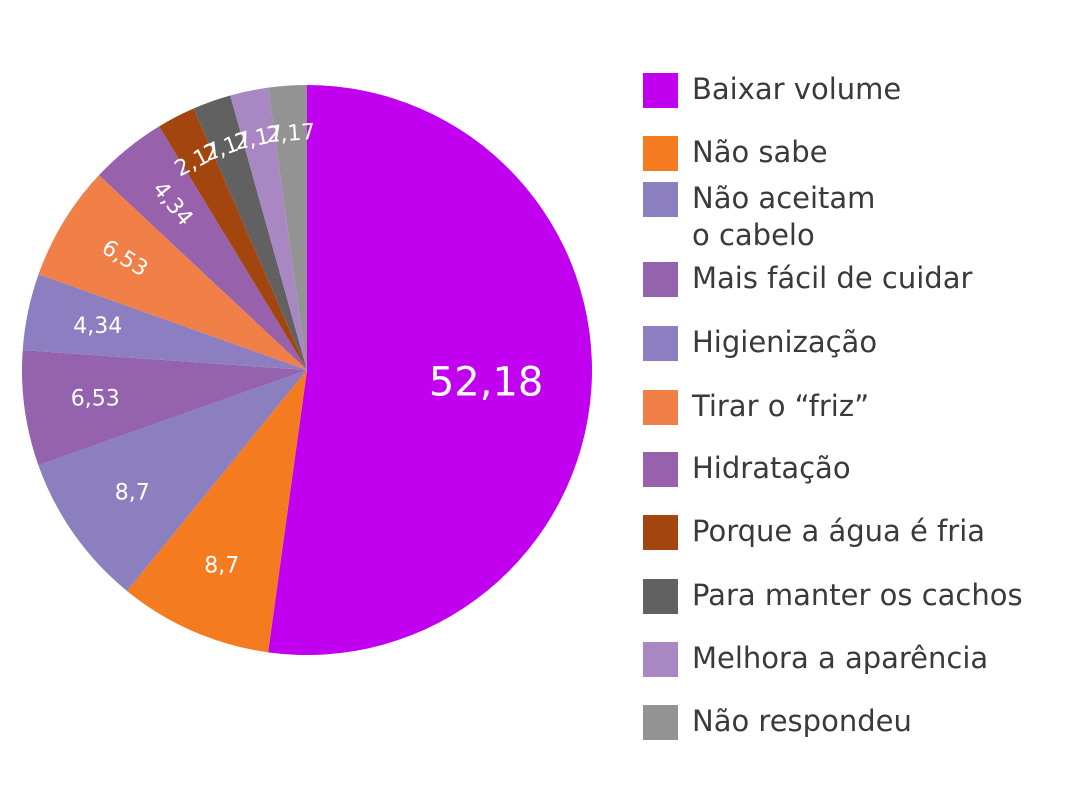  Describe the element at coordinates (840, 658) in the screenshot. I see `legend-label: Melhora a aparência` at that location.